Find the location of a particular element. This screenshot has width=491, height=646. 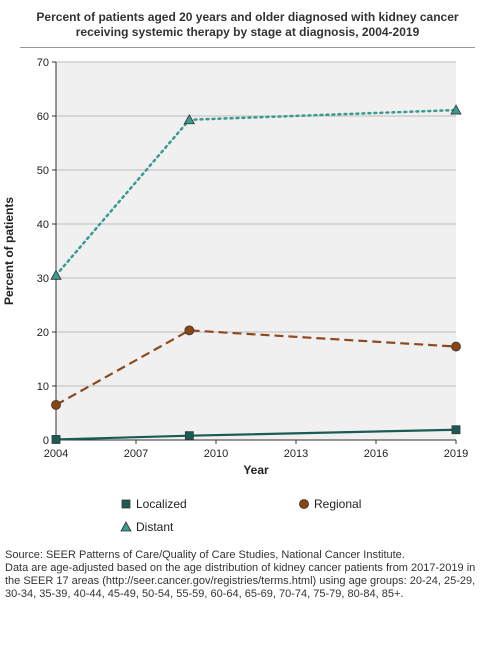

series-localized is located at coordinates (256, 434).